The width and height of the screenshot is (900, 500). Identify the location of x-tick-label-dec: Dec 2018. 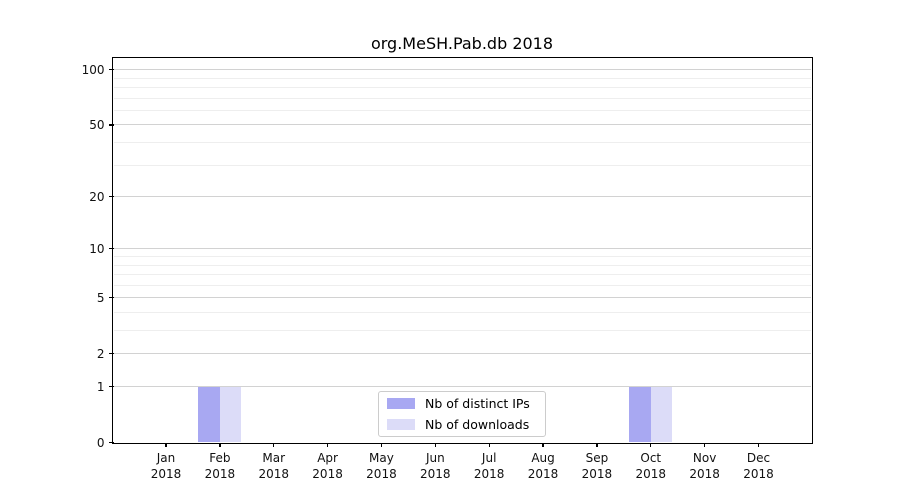
(759, 466).